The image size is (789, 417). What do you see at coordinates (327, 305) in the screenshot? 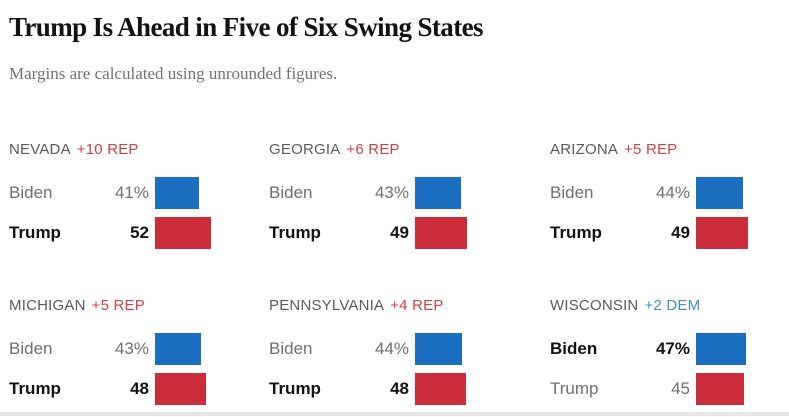
I see `state-name: PENNSYLVANIA` at bounding box center [327, 305].